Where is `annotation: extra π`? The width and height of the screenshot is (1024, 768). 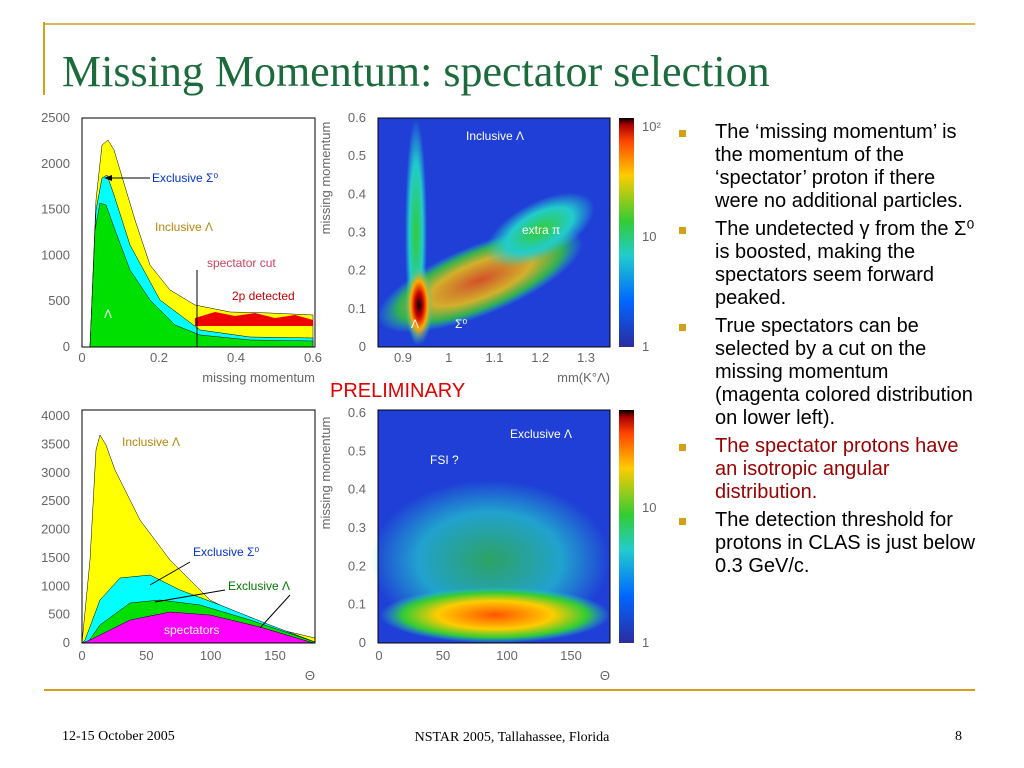 annotation: extra π is located at coordinates (541, 230).